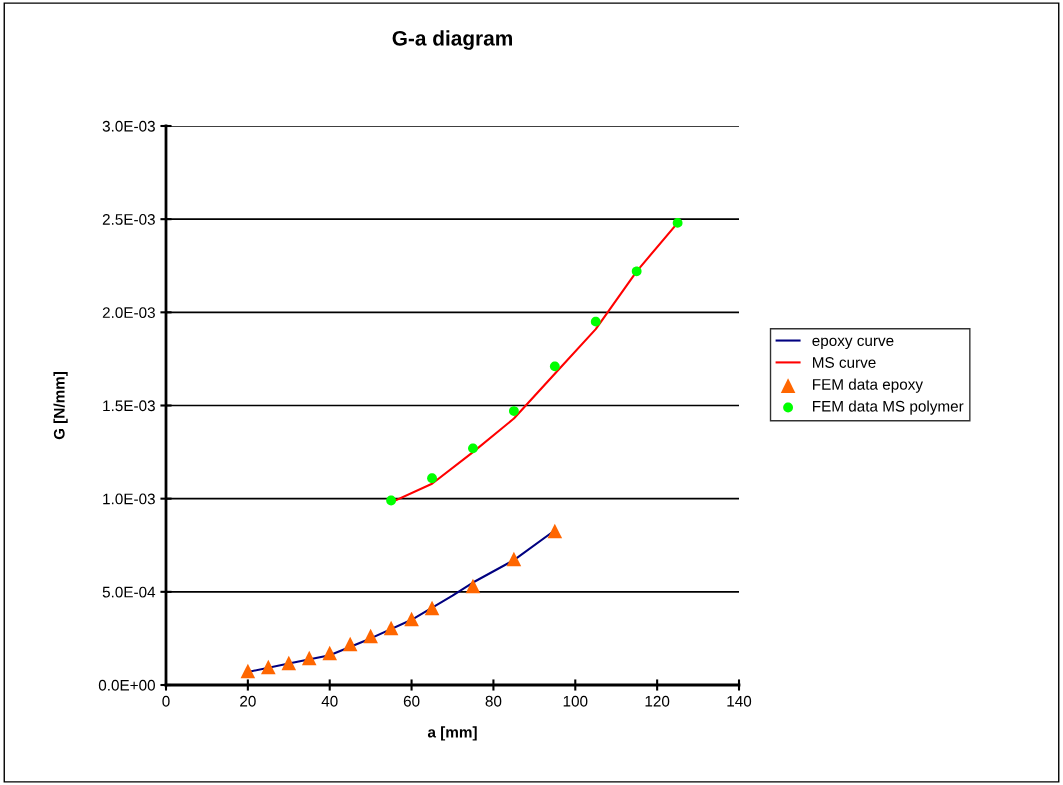  What do you see at coordinates (248, 701) in the screenshot?
I see `x-tick-label: 20` at bounding box center [248, 701].